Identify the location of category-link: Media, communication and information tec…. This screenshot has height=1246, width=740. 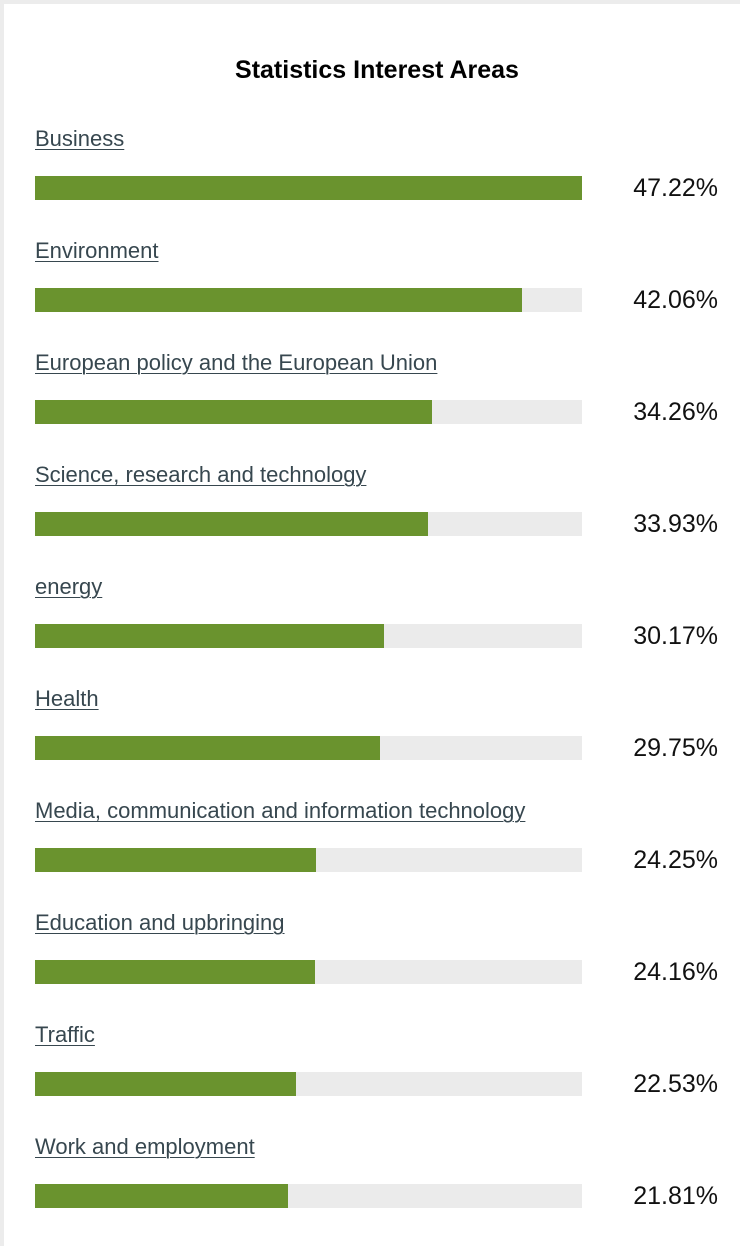
(280, 810).